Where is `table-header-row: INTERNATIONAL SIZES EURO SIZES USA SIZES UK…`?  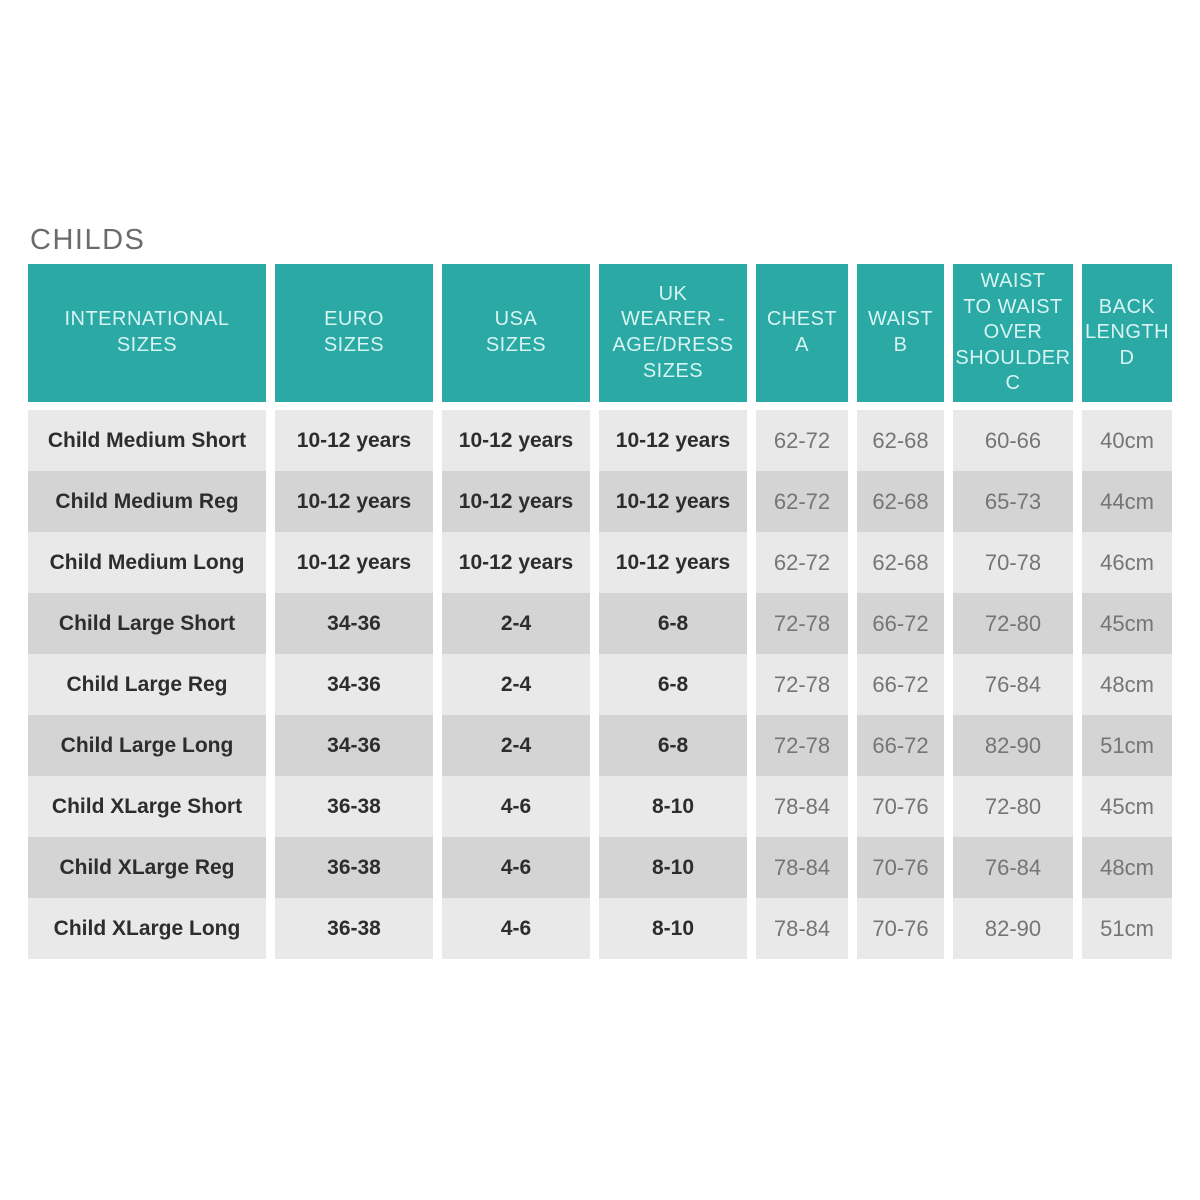
table-header-row: INTERNATIONAL SIZES EURO SIZES USA SIZES UK… is located at coordinates (600, 333).